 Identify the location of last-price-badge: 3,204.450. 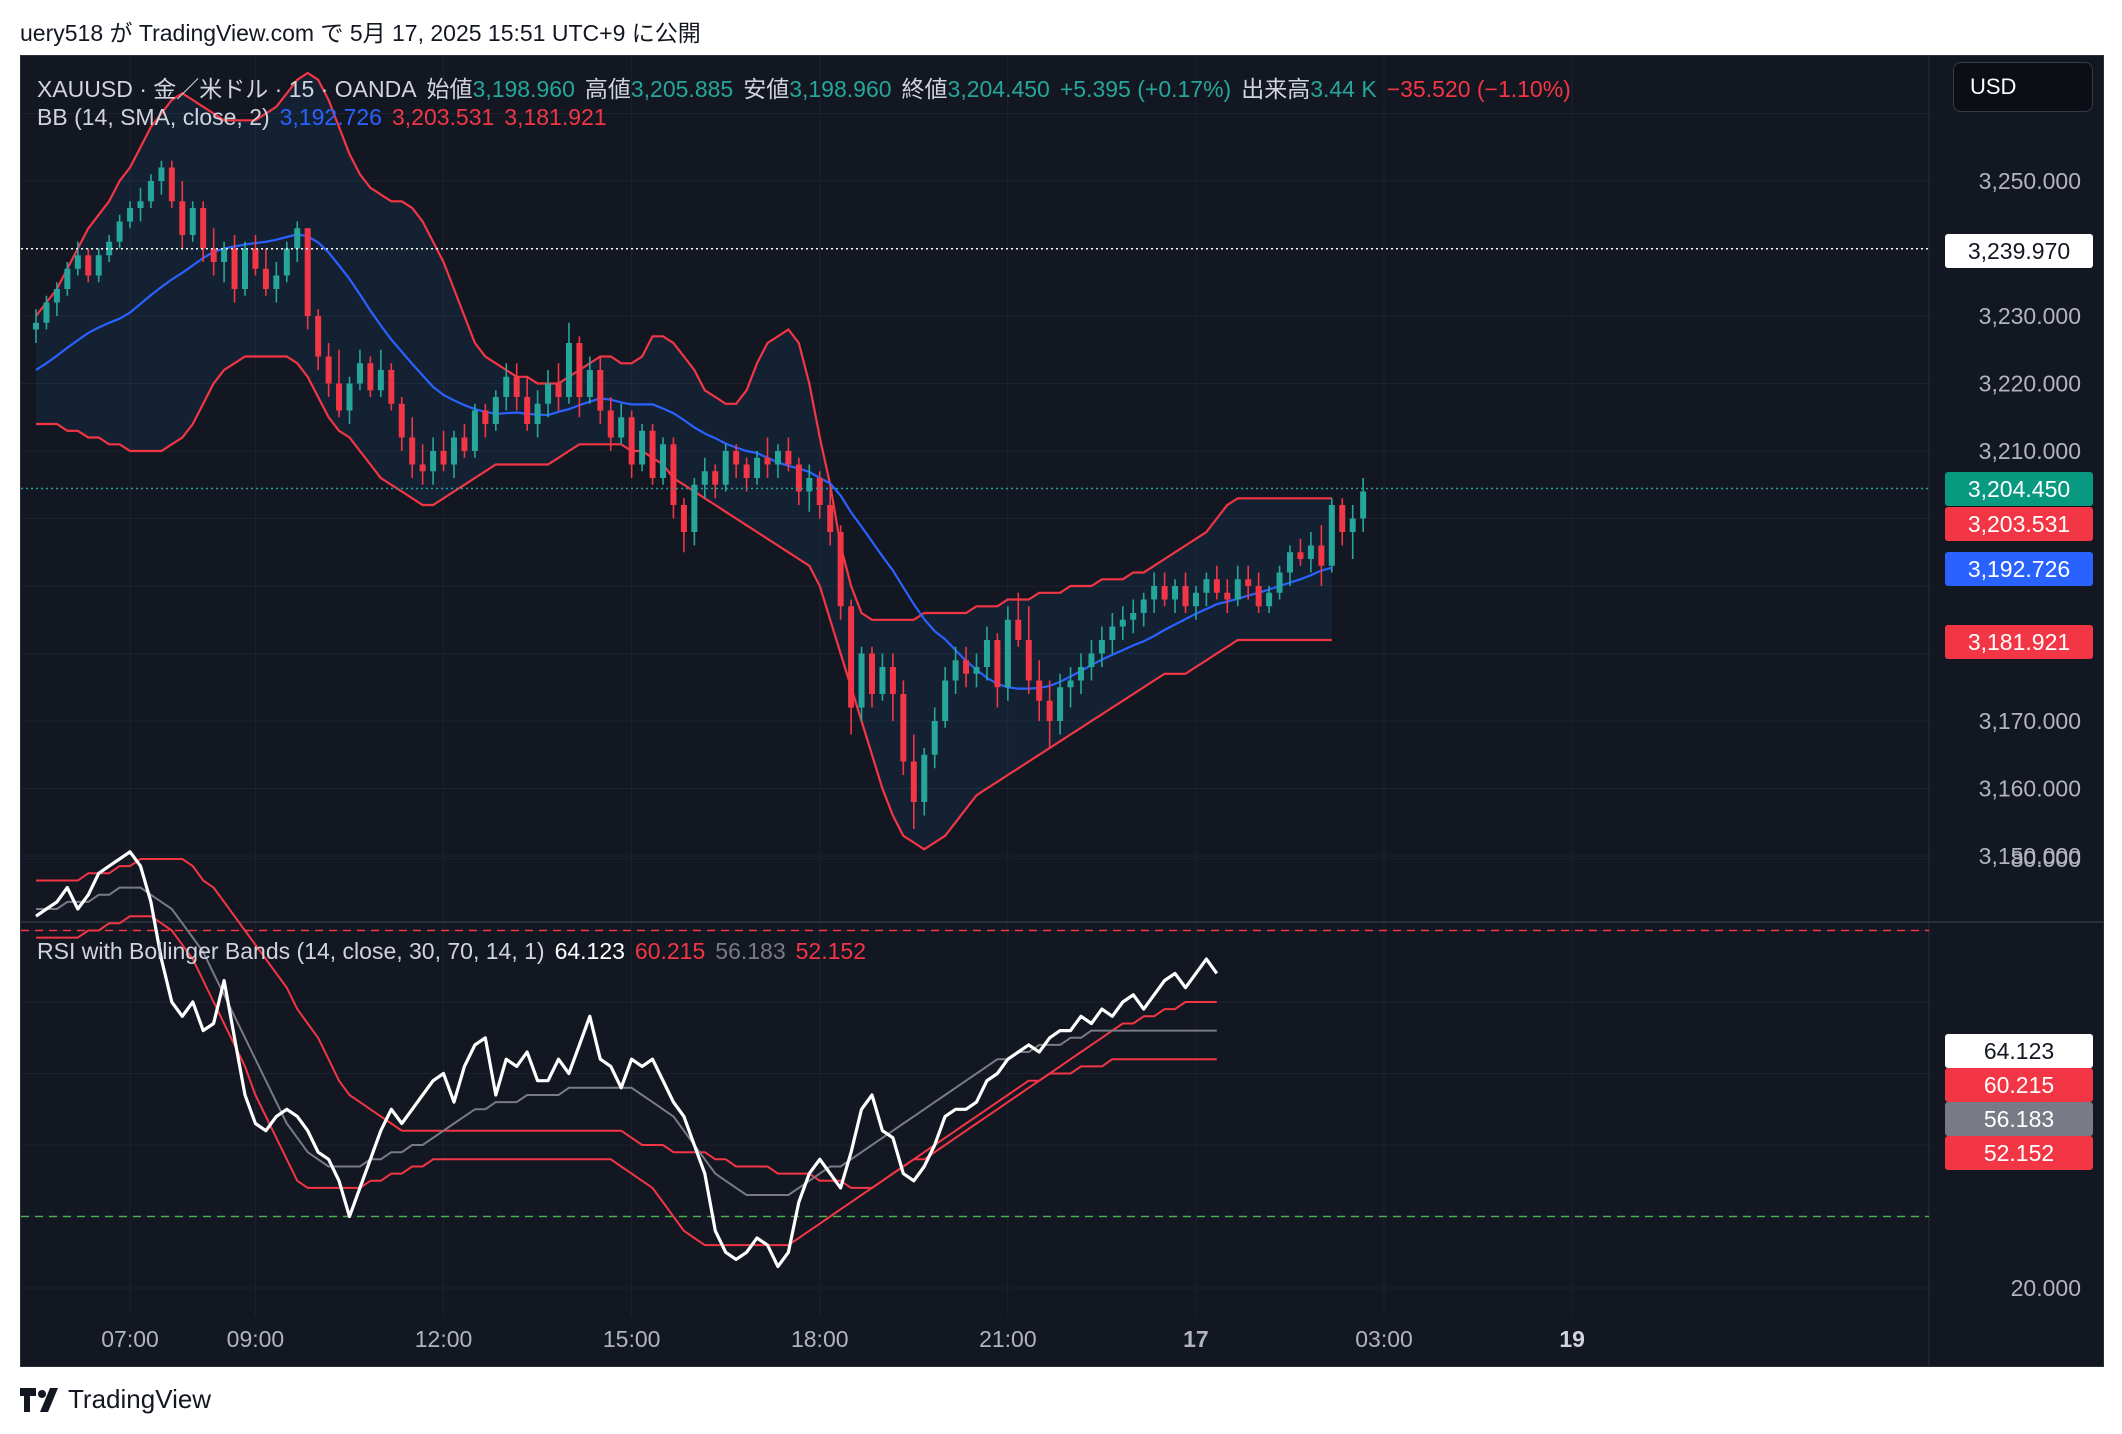
(2019, 489).